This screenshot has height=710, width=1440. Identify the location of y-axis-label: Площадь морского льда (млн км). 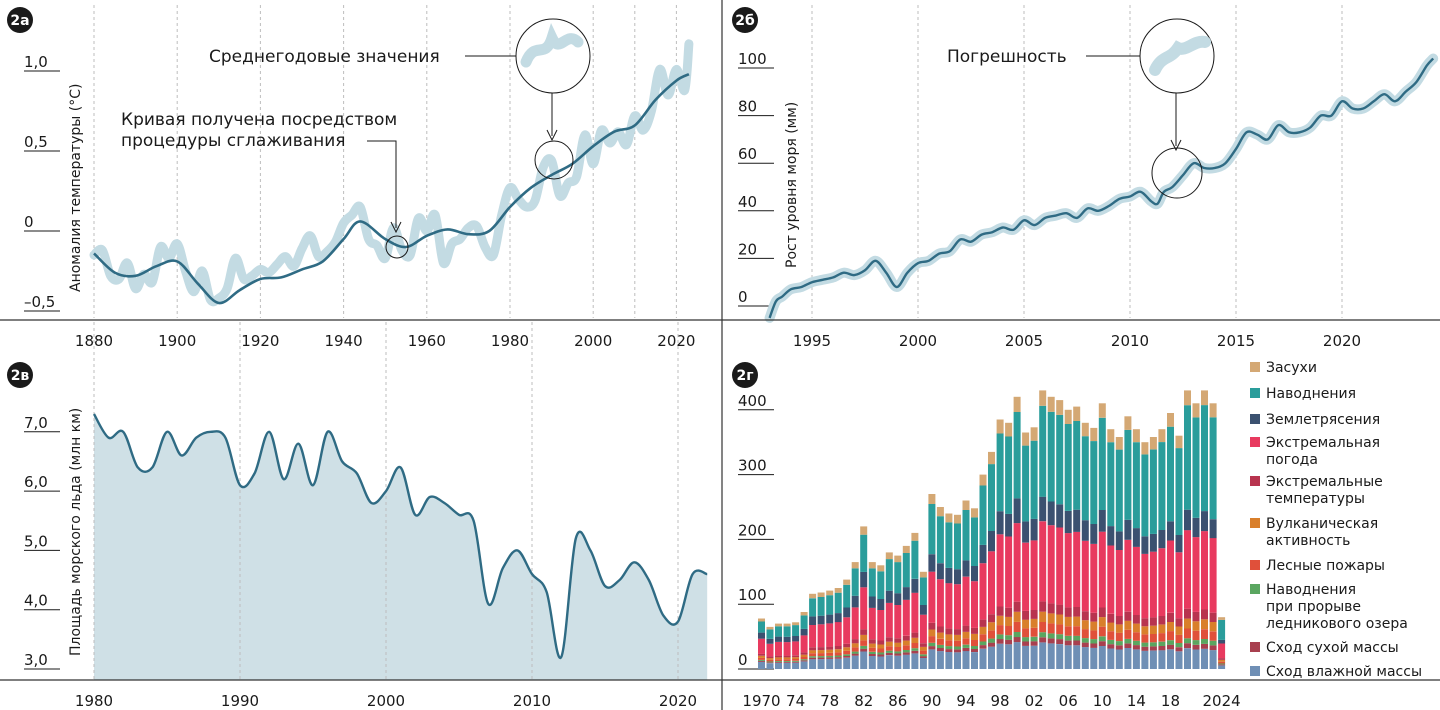
(76, 532).